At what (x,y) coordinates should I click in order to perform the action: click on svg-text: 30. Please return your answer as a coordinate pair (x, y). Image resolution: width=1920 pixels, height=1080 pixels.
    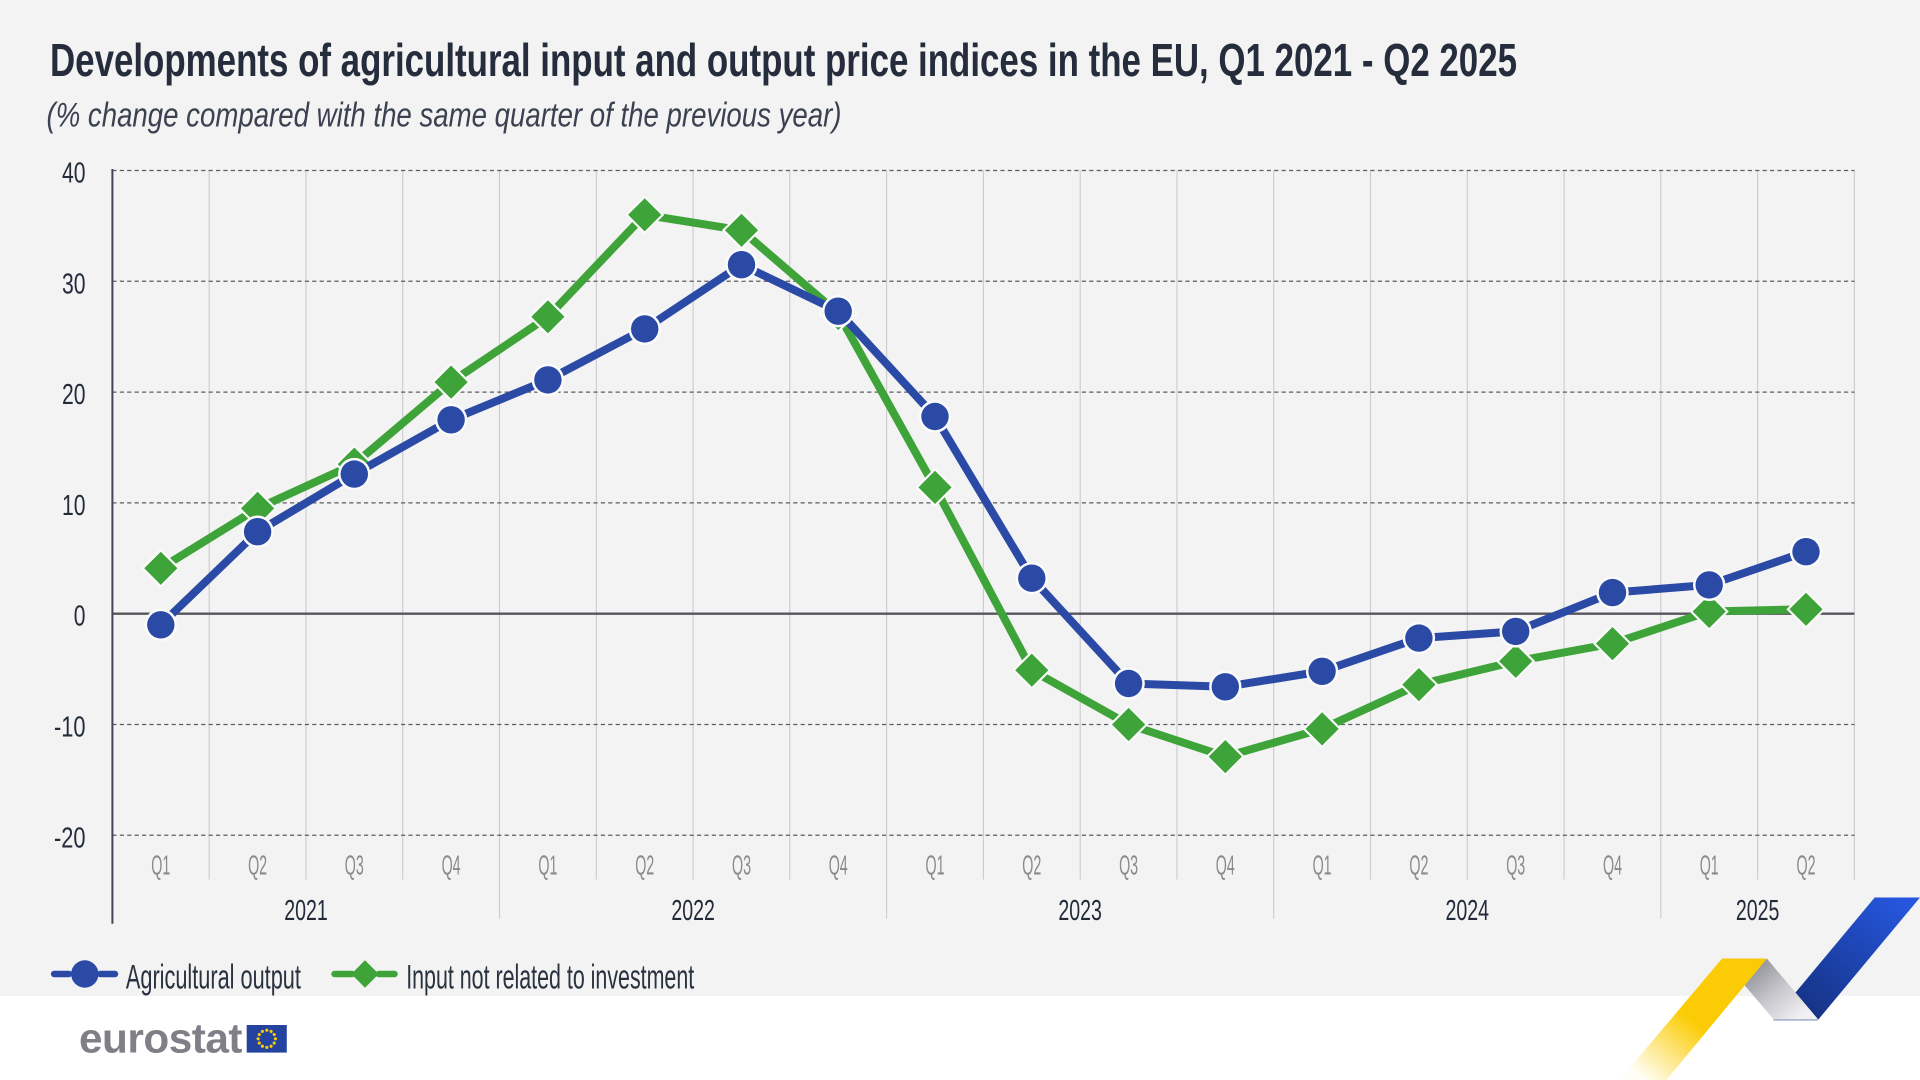
    Looking at the image, I should click on (74, 284).